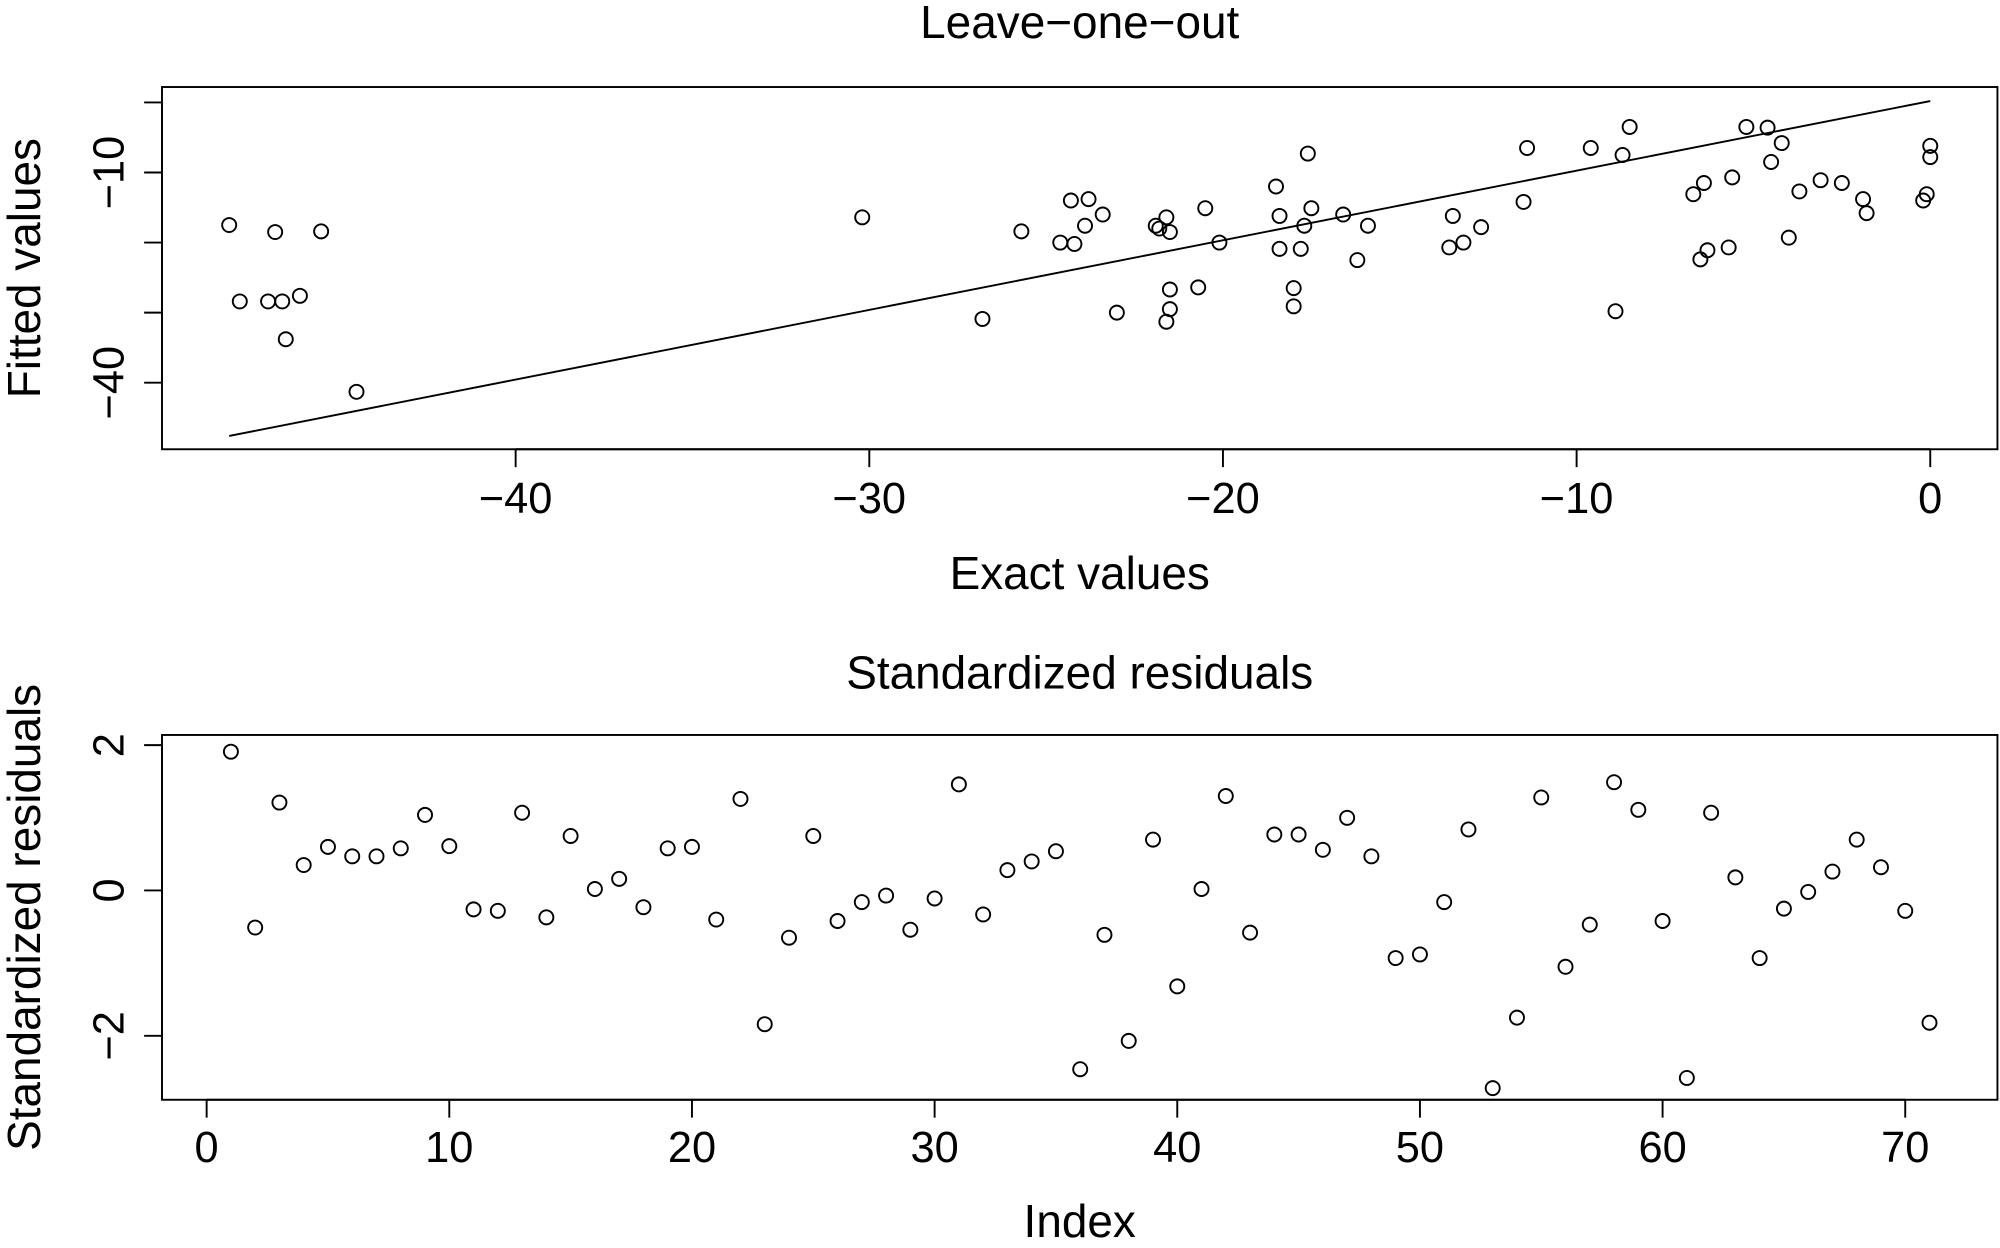 This screenshot has height=1248, width=2000. Describe the element at coordinates (110, 173) in the screenshot. I see `y-tick-label: −10` at that location.